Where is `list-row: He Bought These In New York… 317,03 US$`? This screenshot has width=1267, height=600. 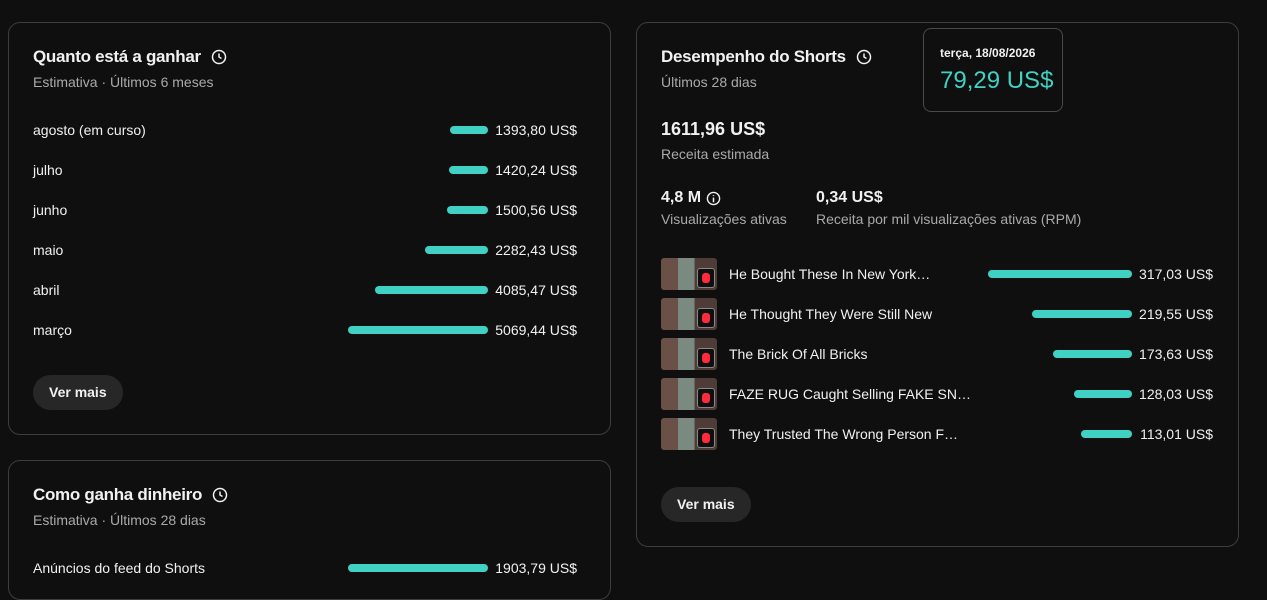
list-row: He Bought These In New York… 317,03 US$ is located at coordinates (937, 274).